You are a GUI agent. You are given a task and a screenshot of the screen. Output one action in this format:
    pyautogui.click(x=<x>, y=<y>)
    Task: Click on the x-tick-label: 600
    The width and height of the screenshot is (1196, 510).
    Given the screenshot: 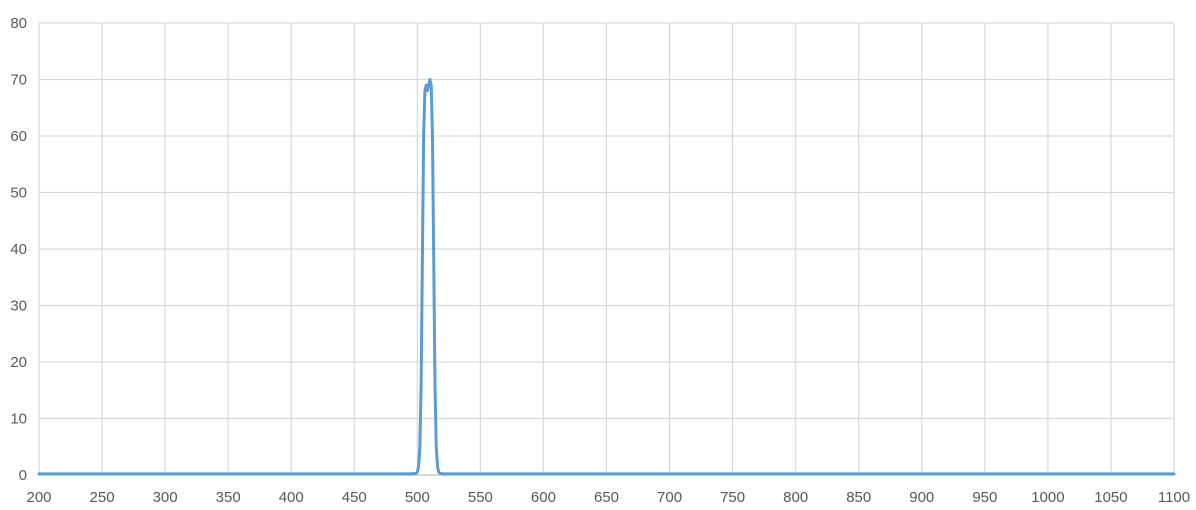 What is the action you would take?
    pyautogui.click(x=543, y=497)
    